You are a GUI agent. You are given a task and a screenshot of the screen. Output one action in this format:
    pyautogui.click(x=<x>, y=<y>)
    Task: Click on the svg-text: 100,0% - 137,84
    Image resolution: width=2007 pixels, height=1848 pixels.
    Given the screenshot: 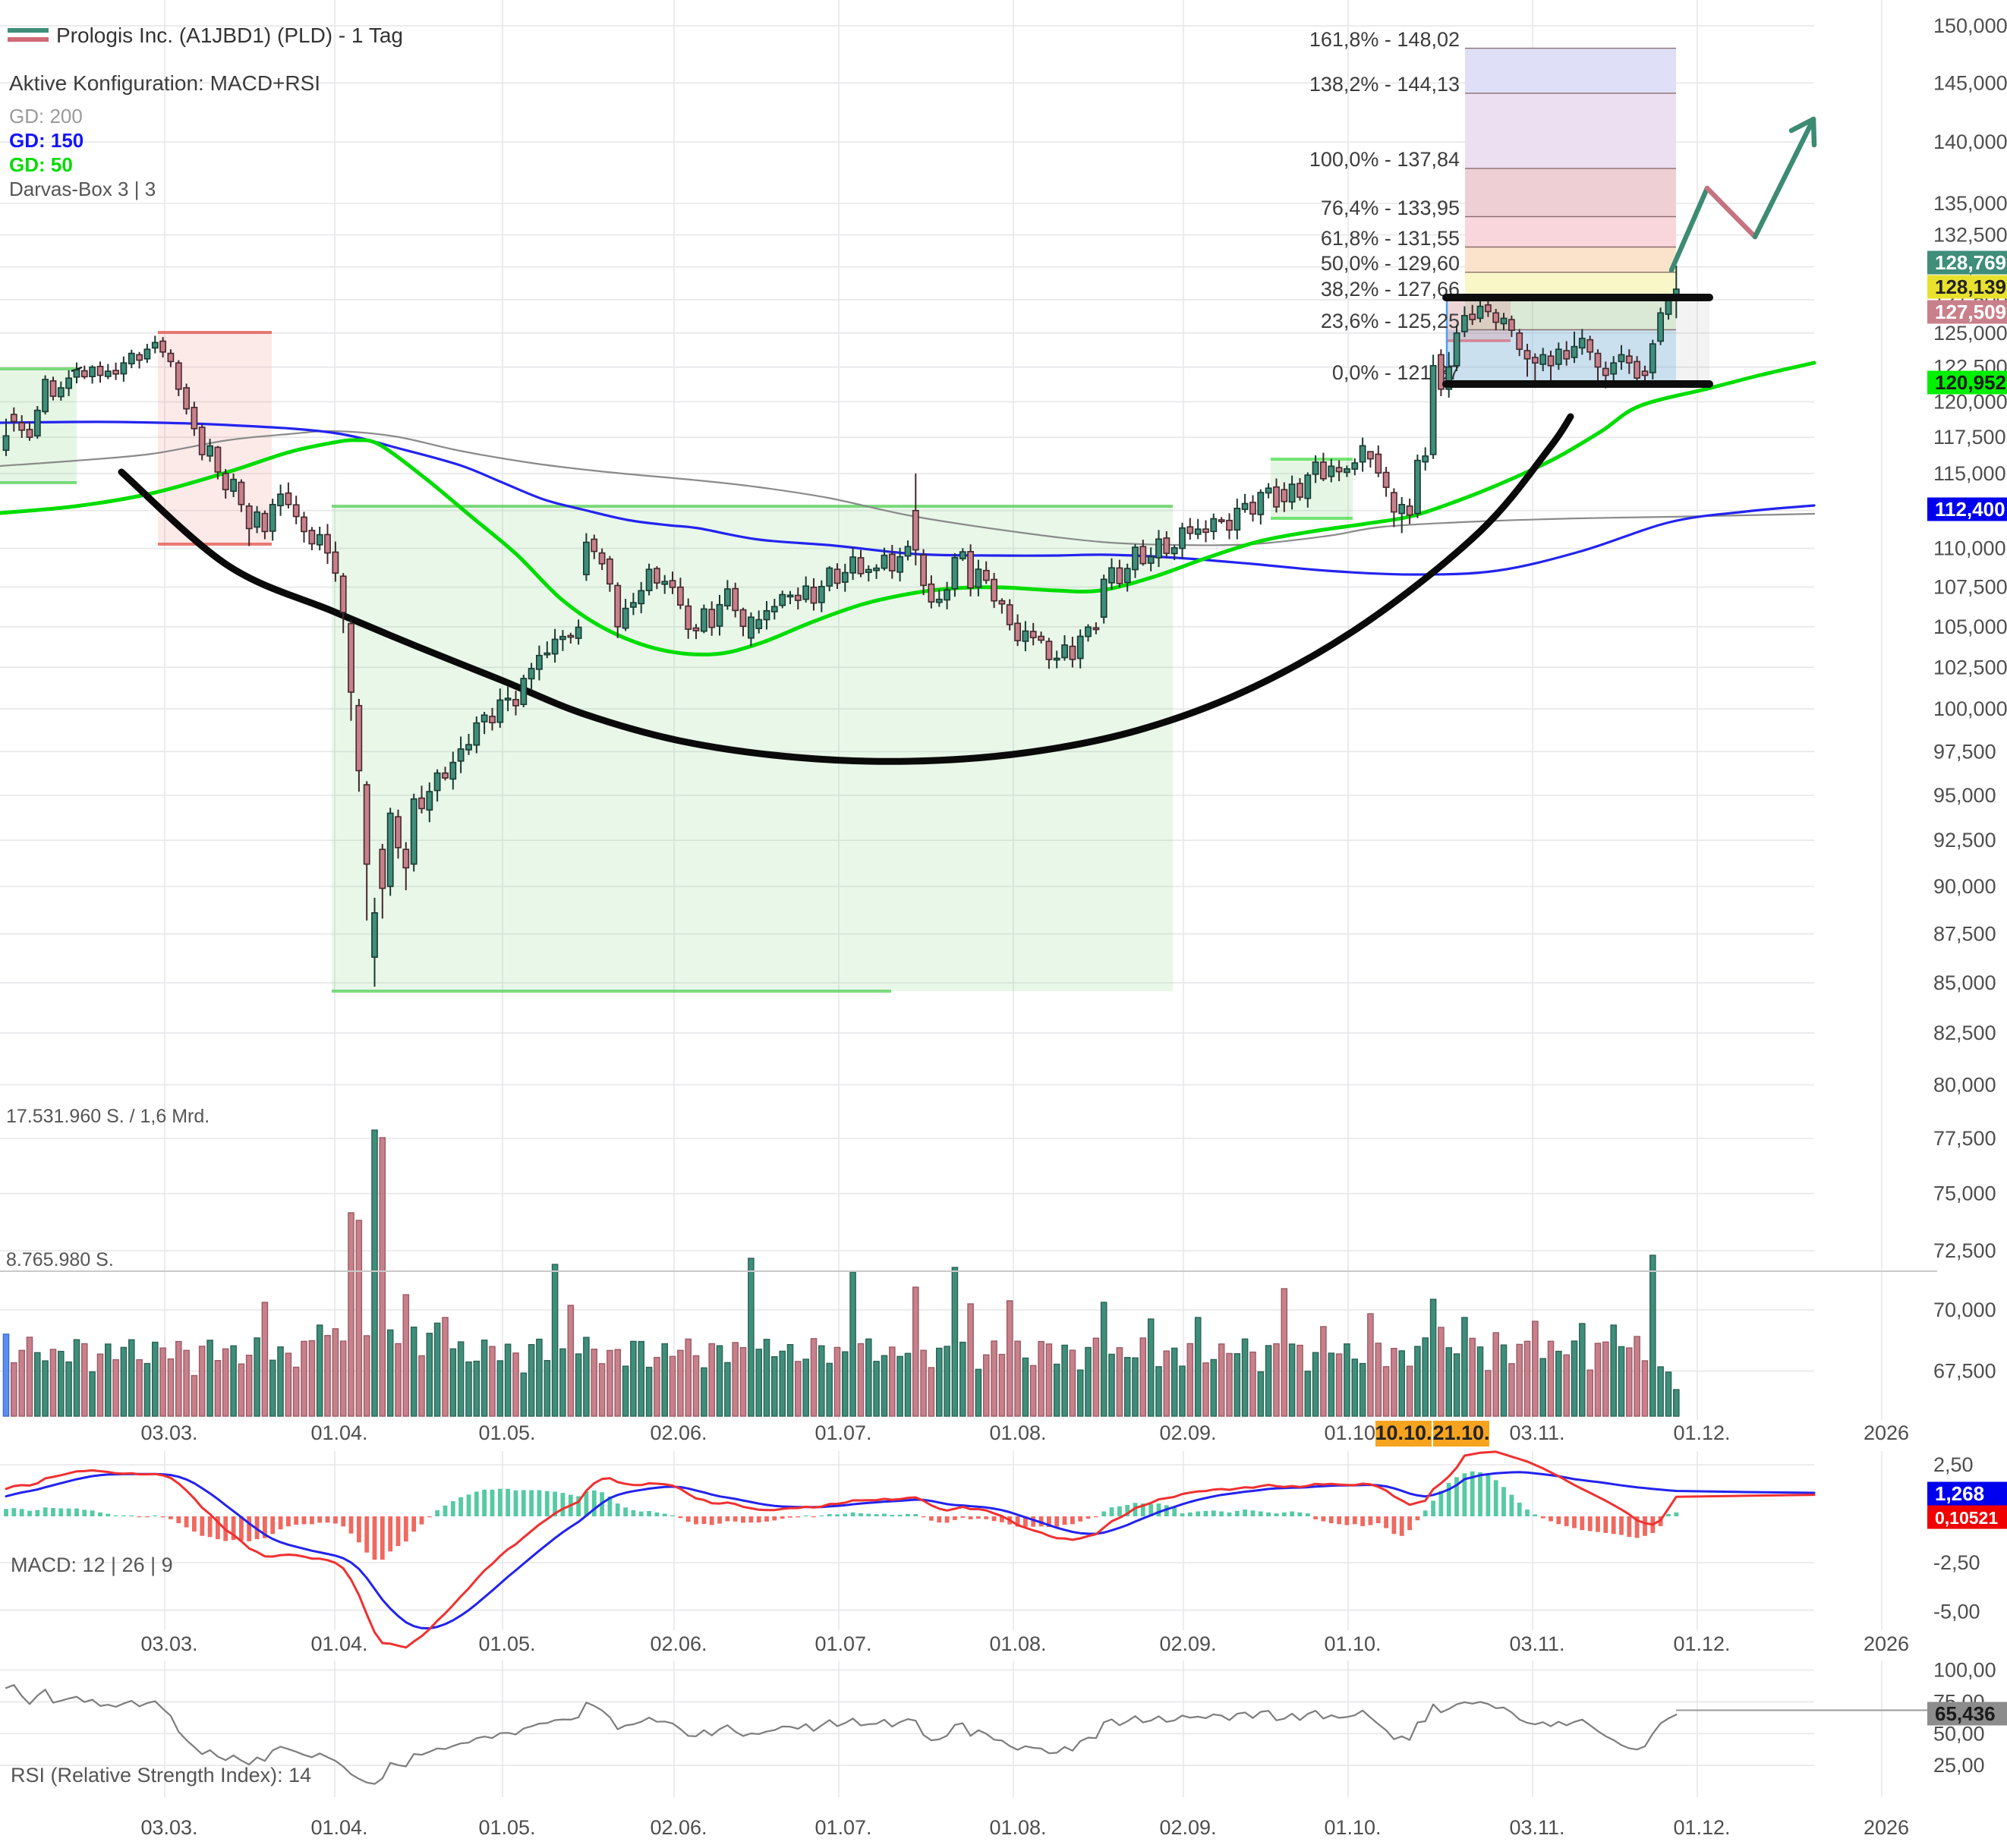 What is the action you would take?
    pyautogui.click(x=1384, y=159)
    